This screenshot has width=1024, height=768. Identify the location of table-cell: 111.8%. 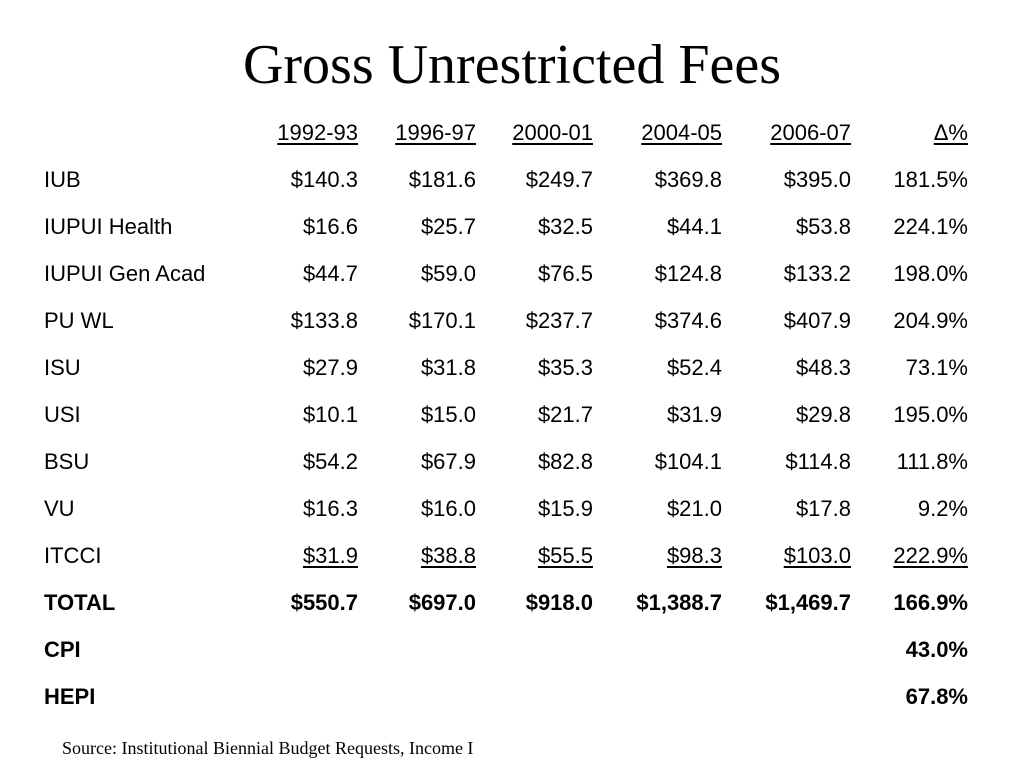
(932, 461).